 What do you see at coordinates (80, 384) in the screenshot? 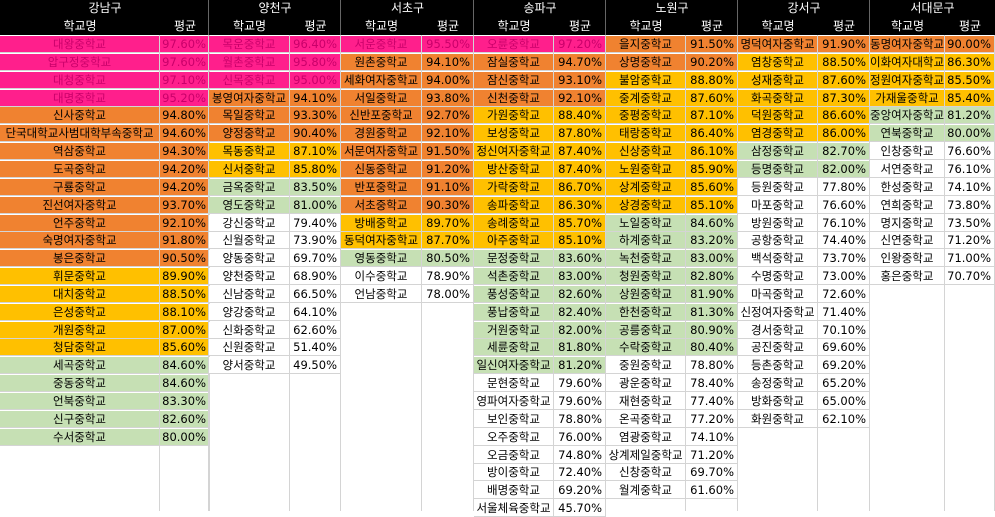
I see `school-name-cell: 중동중학교` at bounding box center [80, 384].